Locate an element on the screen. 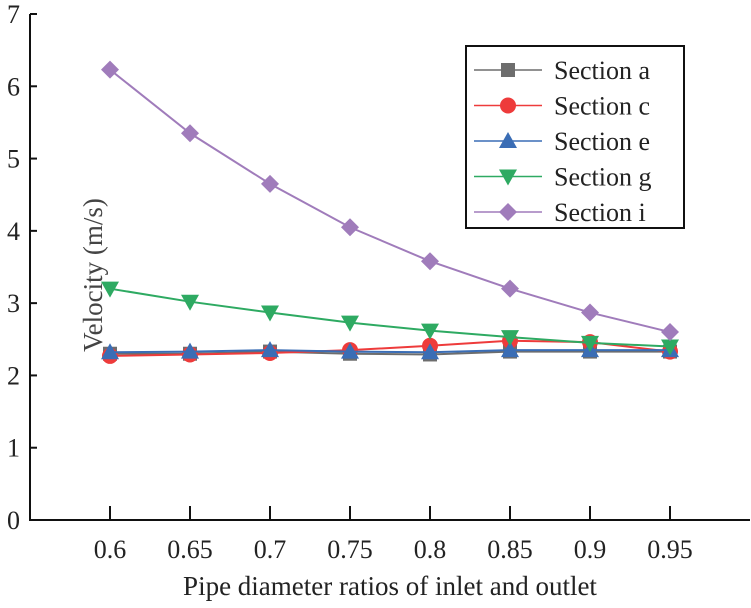 This screenshot has height=608, width=751. x-tick-label: 0.6 is located at coordinates (110, 549).